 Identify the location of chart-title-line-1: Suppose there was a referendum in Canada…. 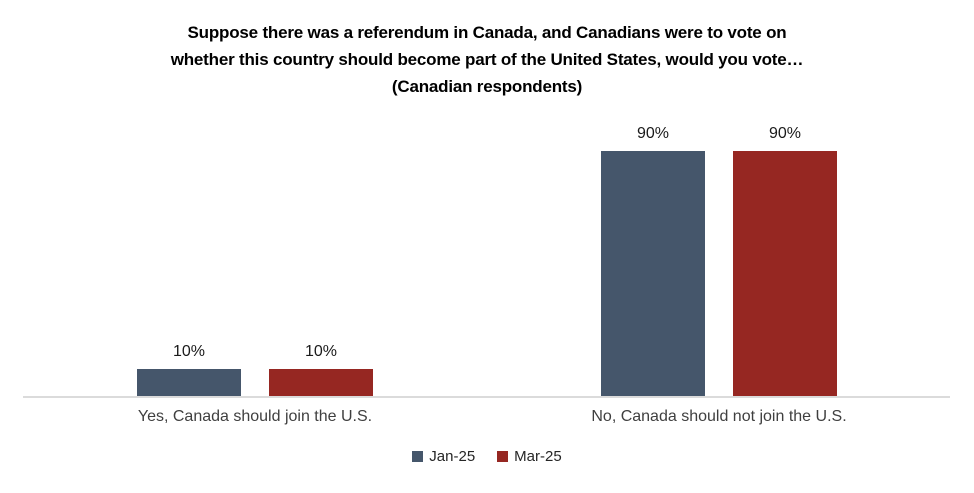
(487, 32).